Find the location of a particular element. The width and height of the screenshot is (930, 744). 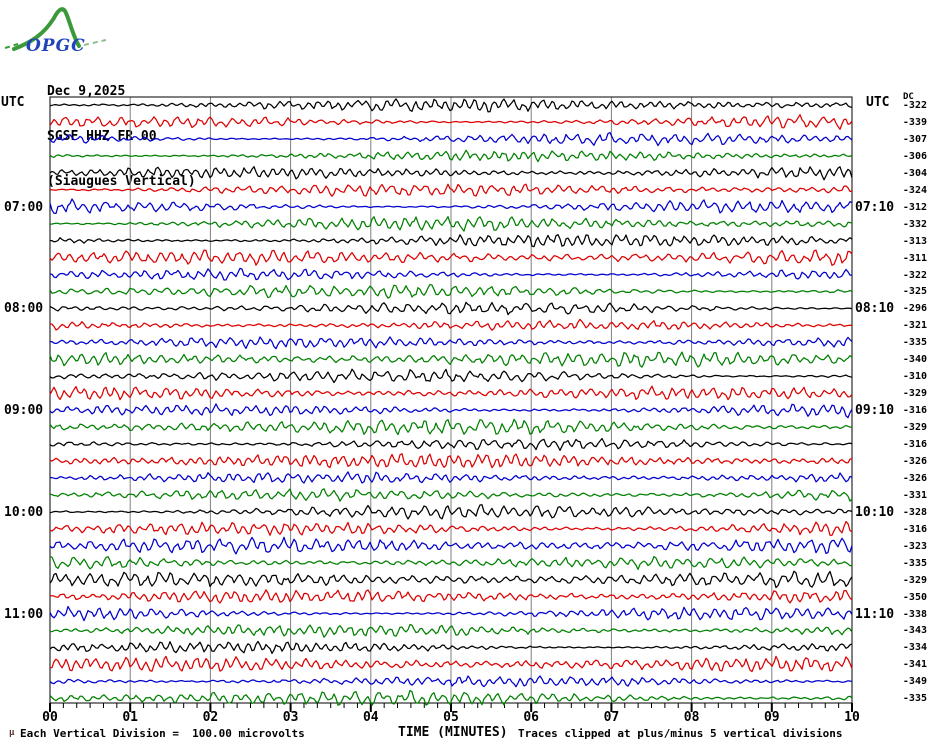

dc-value: -338 is located at coordinates (914, 614).